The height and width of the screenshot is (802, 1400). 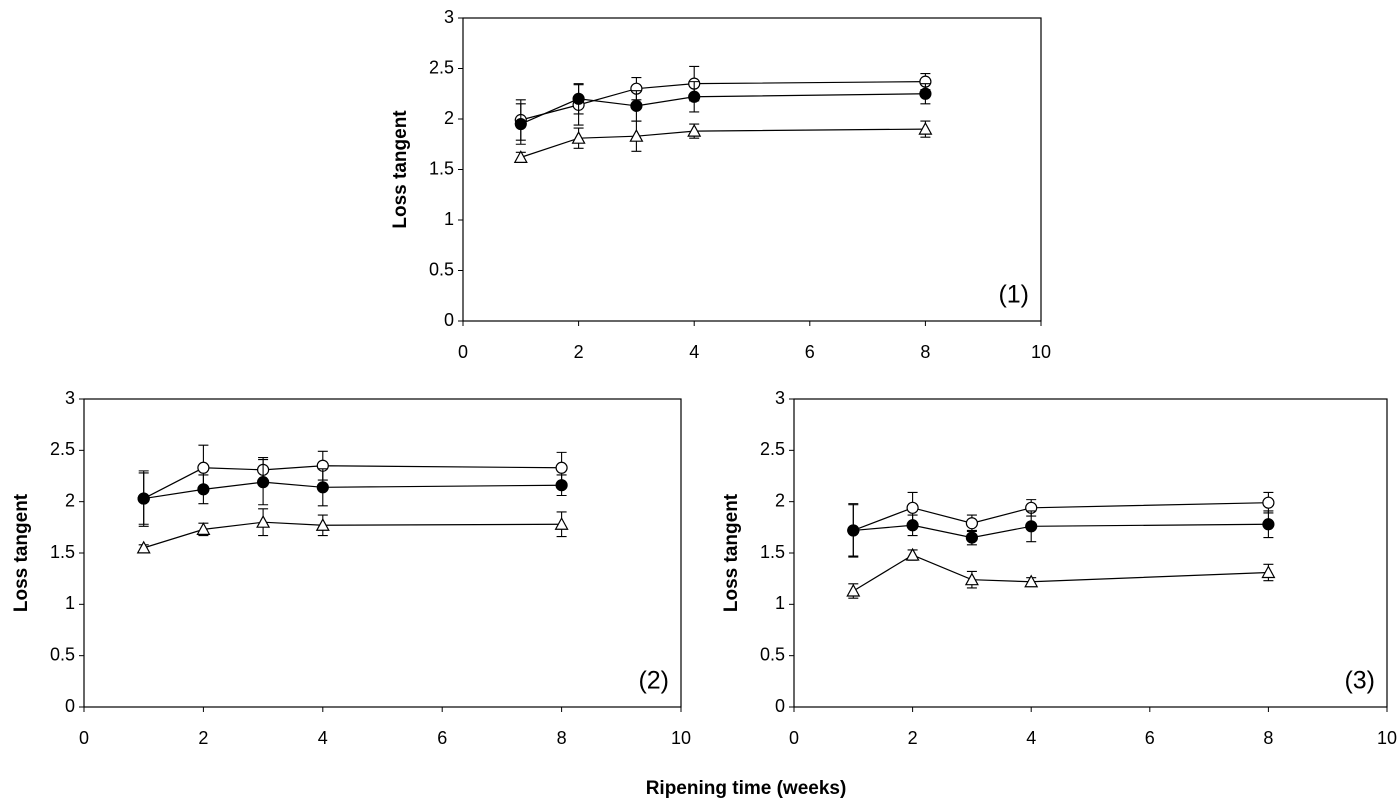 I want to click on panel-label: (1), so click(x=1013, y=295).